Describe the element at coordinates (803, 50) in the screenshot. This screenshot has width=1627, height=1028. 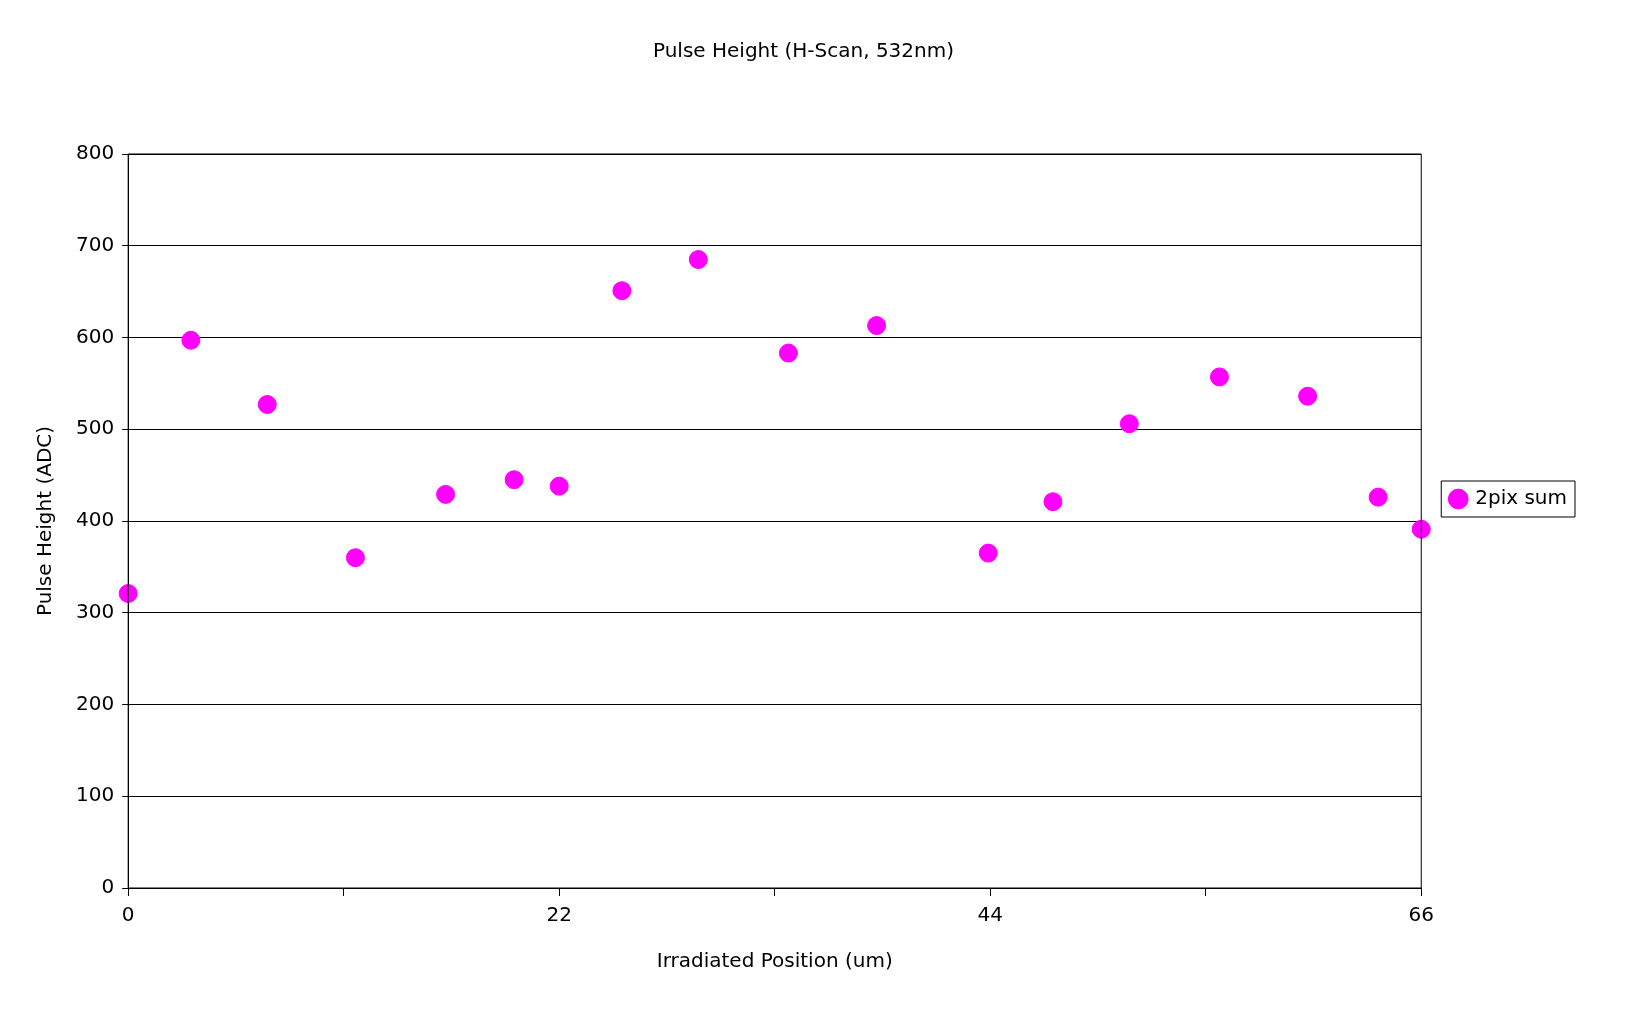
I see `chart-title: Pulse Height (H-Scan, 532nm)` at that location.